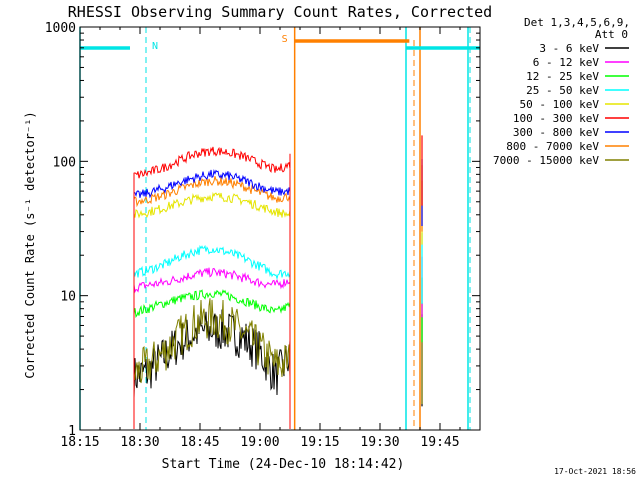 This screenshot has width=640, height=480. I want to click on series-line-100-300-kev, so click(212, 287).